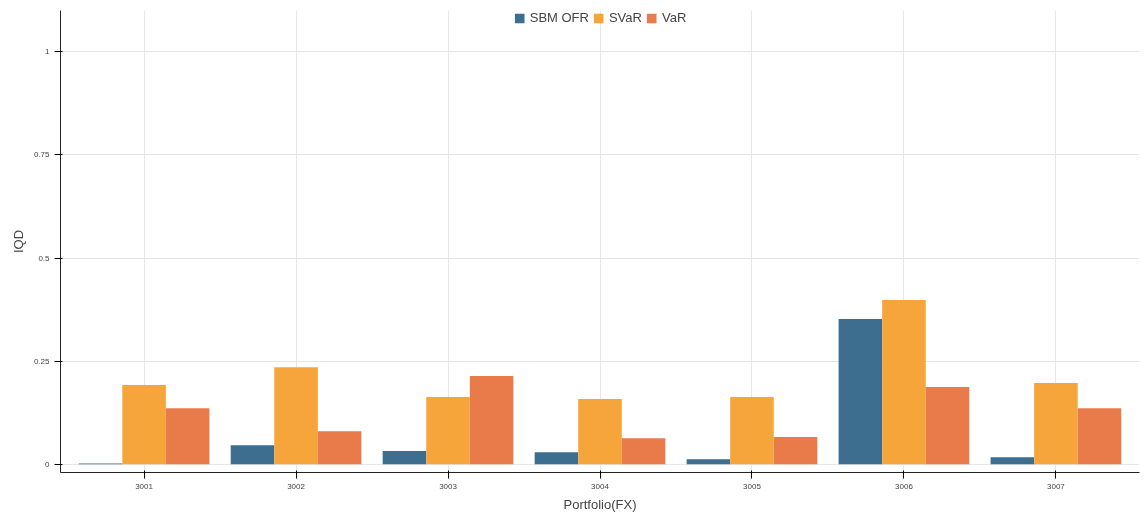 This screenshot has width=1144, height=514. I want to click on x-tick-label: 3005, so click(752, 486).